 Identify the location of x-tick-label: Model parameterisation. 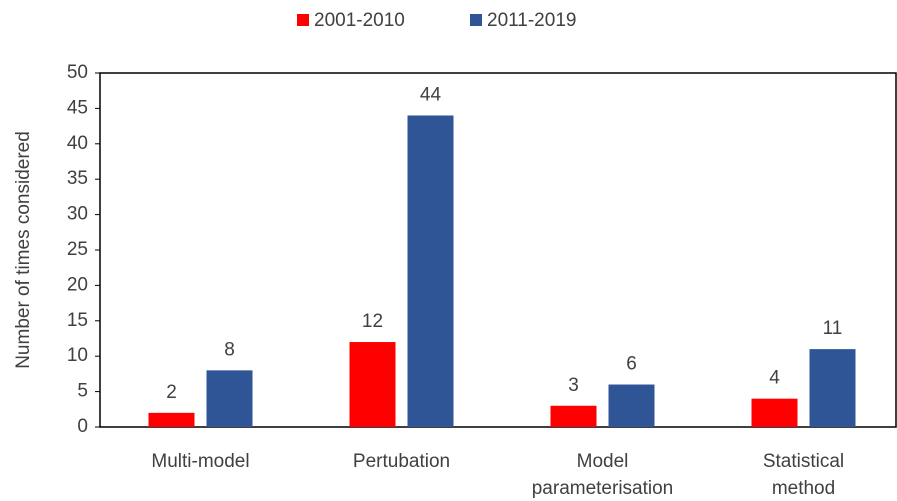
(603, 475).